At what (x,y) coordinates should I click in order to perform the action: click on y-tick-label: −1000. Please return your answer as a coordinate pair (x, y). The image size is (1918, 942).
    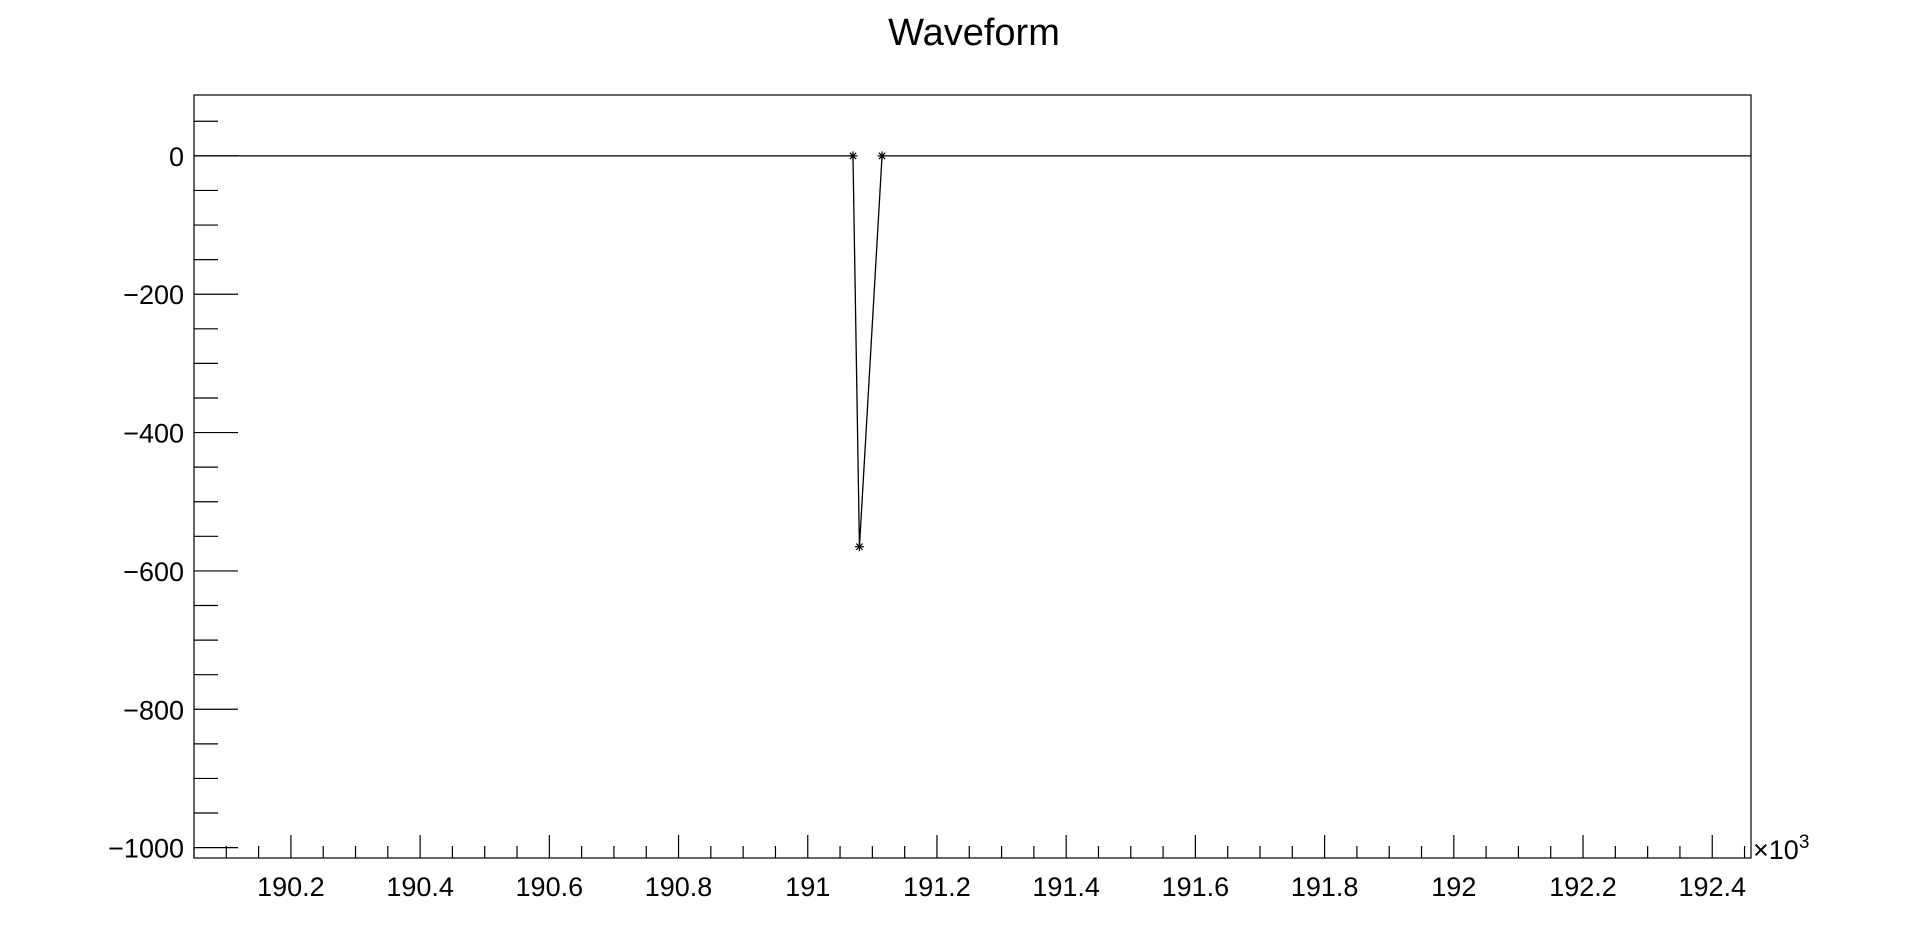
    Looking at the image, I should click on (146, 849).